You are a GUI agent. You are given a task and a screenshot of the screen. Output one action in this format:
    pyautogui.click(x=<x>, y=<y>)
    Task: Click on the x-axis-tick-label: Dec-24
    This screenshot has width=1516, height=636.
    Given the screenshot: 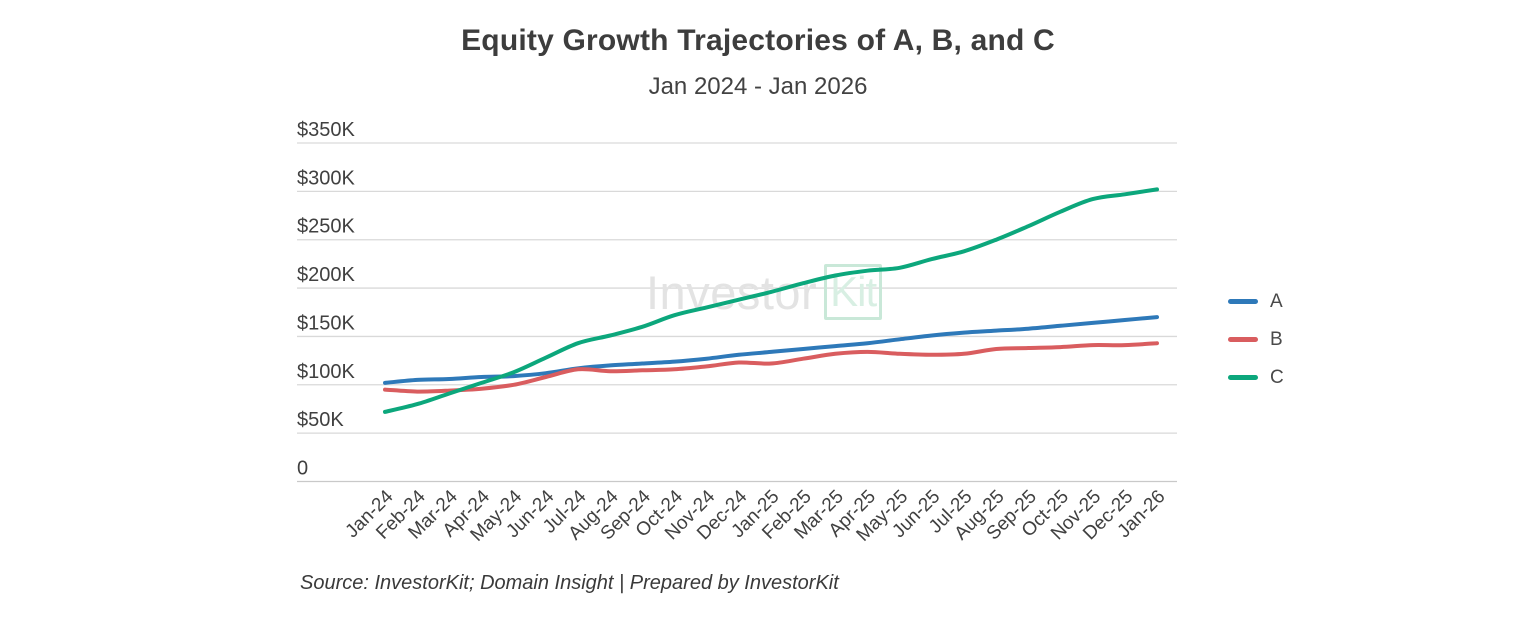 What is the action you would take?
    pyautogui.click(x=722, y=515)
    